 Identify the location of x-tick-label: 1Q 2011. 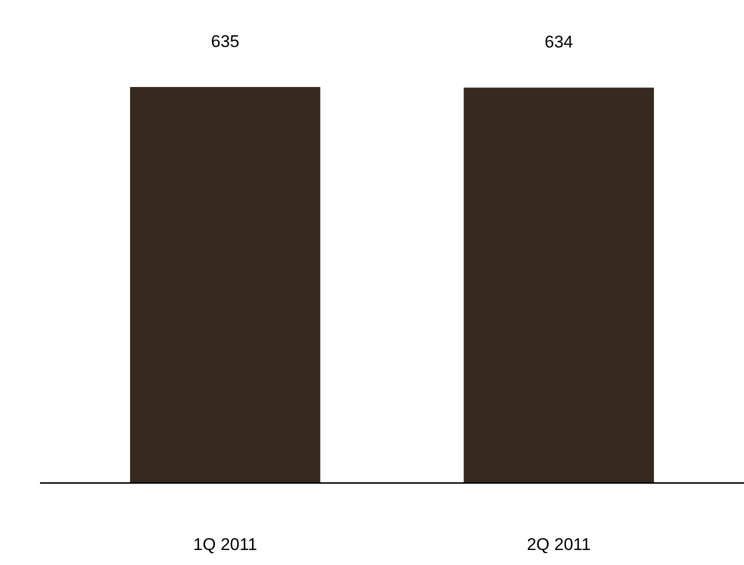
(225, 544).